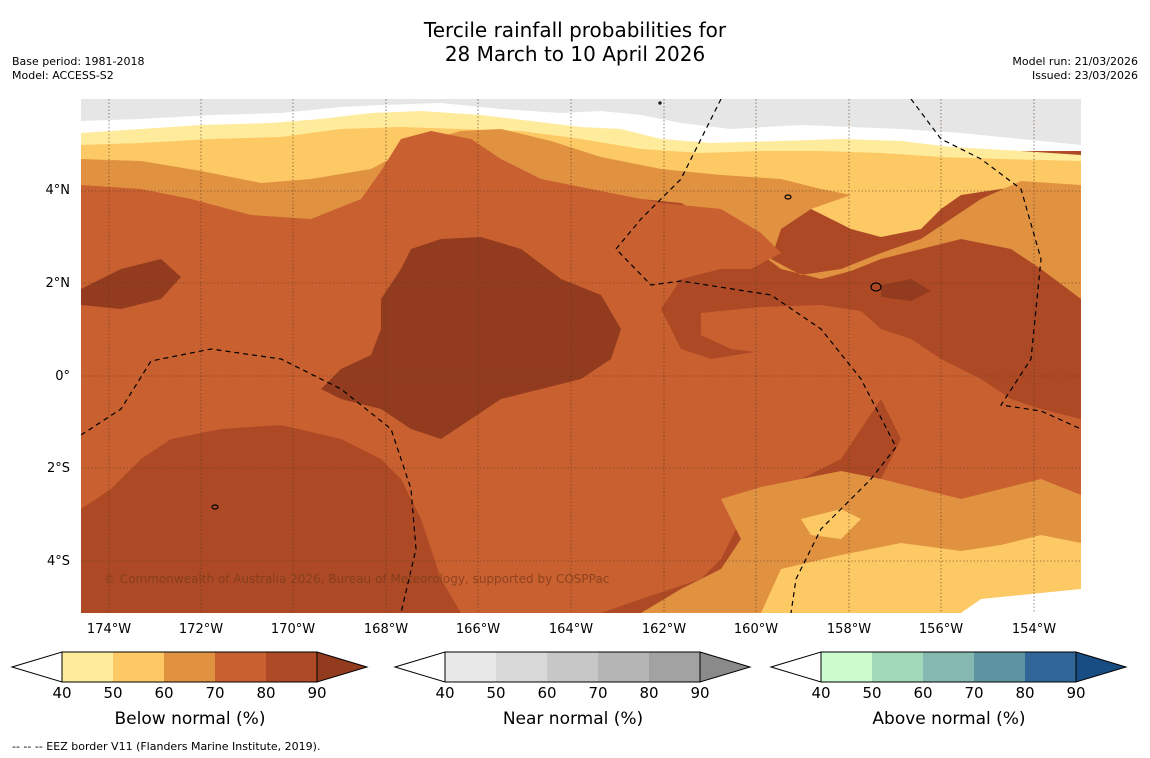 Image resolution: width=1150 pixels, height=758 pixels. I want to click on cb-below-tick-60: 60, so click(164, 693).